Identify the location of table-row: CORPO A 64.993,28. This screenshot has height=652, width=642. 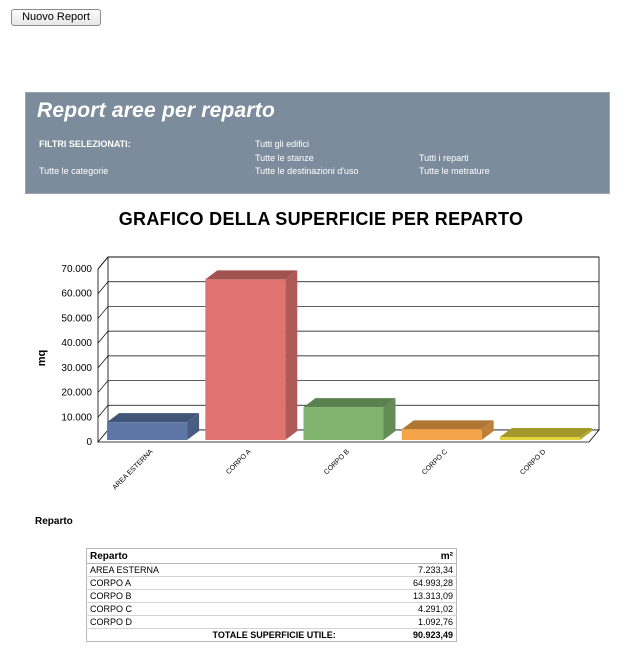
(271, 583).